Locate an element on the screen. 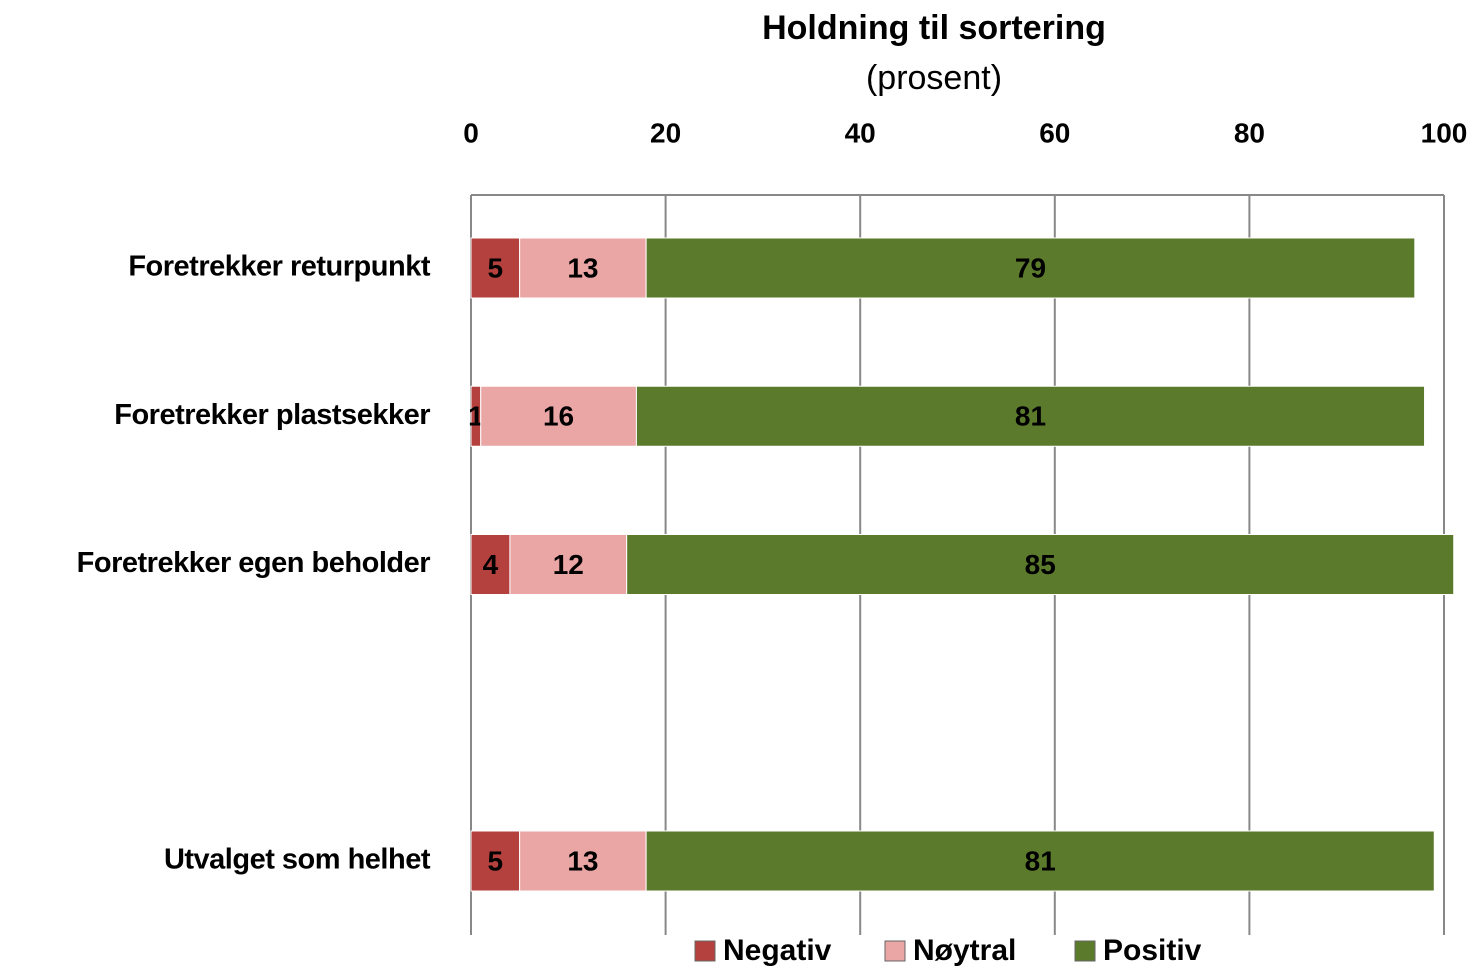 The image size is (1475, 970). y-tick-label: Foretrekker returpunkt is located at coordinates (279, 267).